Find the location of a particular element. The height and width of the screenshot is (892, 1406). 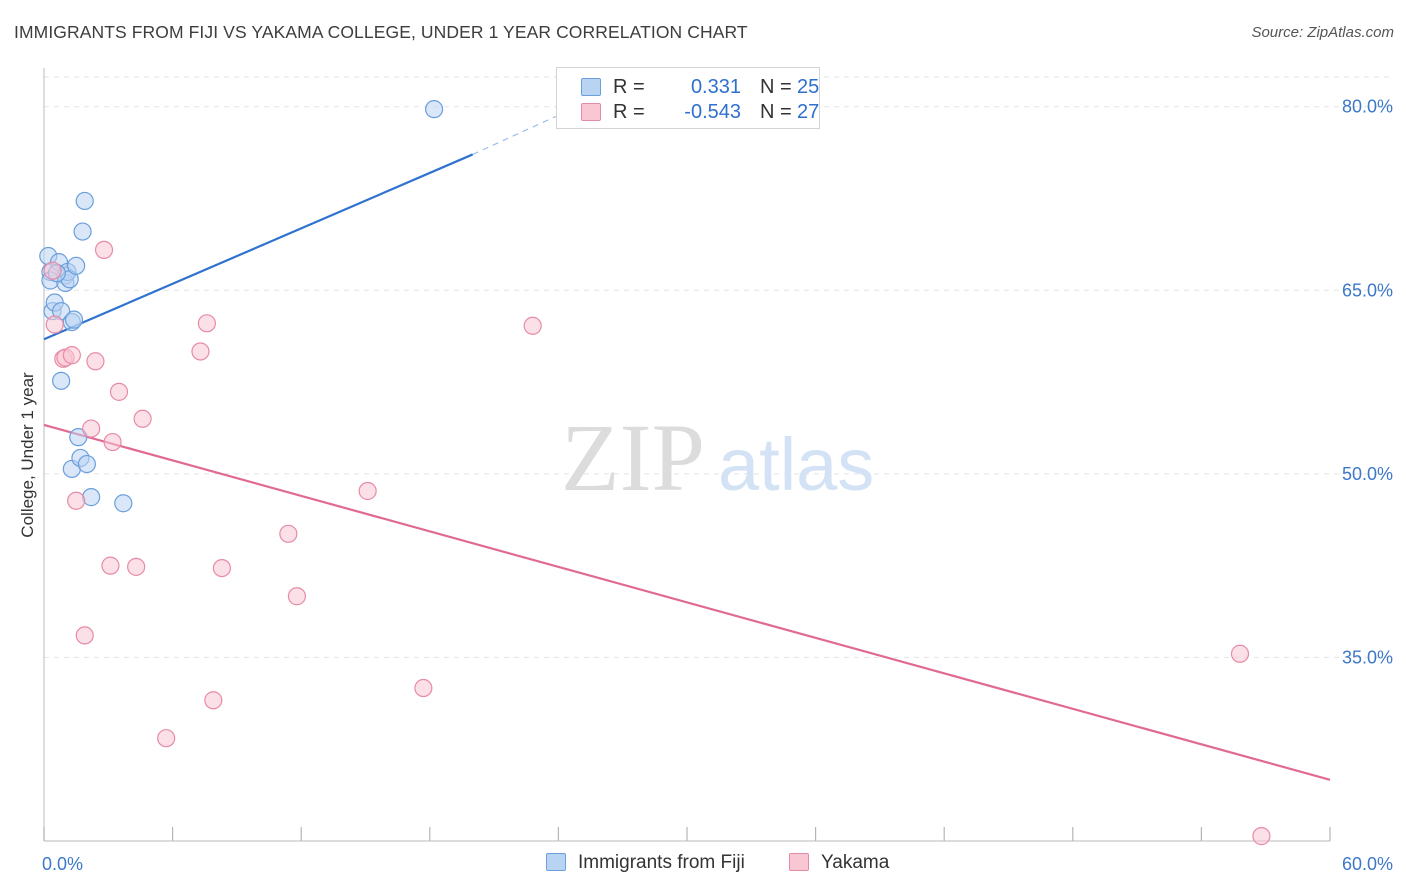

correlation-legend: R = 0.331 N = 25 R = -0.543 N = 27 is located at coordinates (688, 98).